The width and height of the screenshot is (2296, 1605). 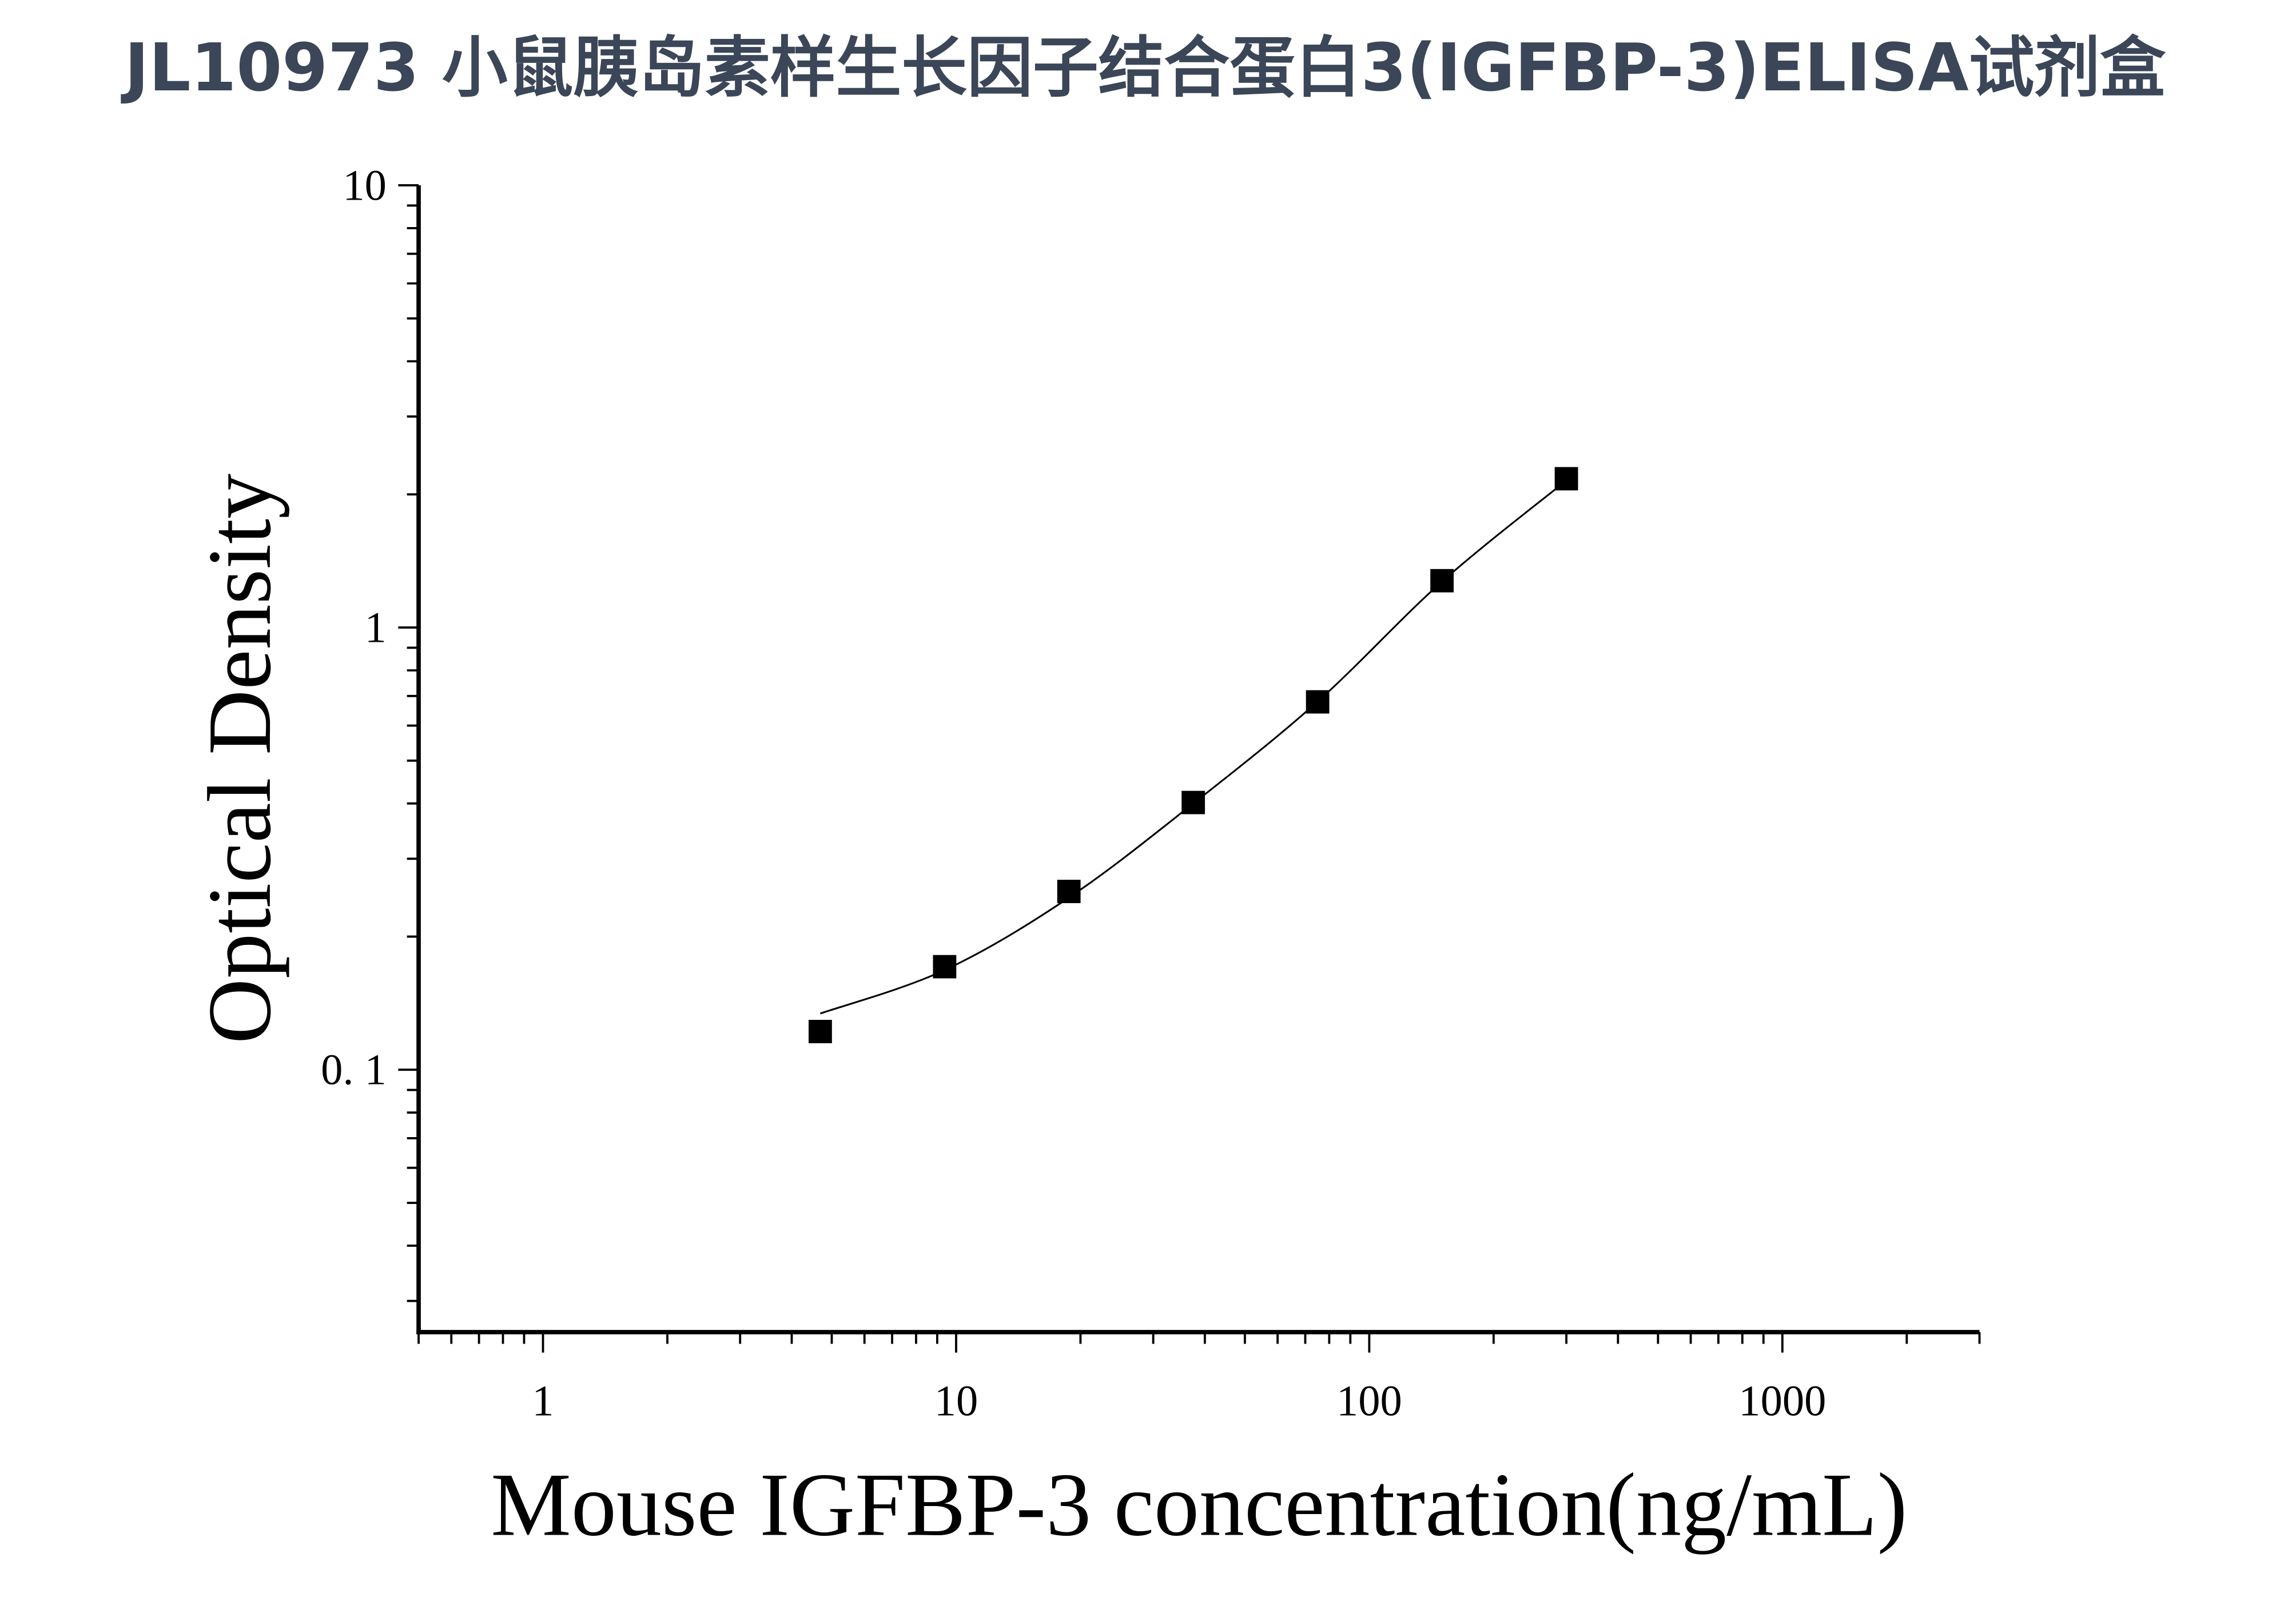 I want to click on chart-title: JL10973 小鼠胰岛素样生长因子结合蛋白3(IGFBP-3)ELISA试剂盒, so click(x=1144, y=68).